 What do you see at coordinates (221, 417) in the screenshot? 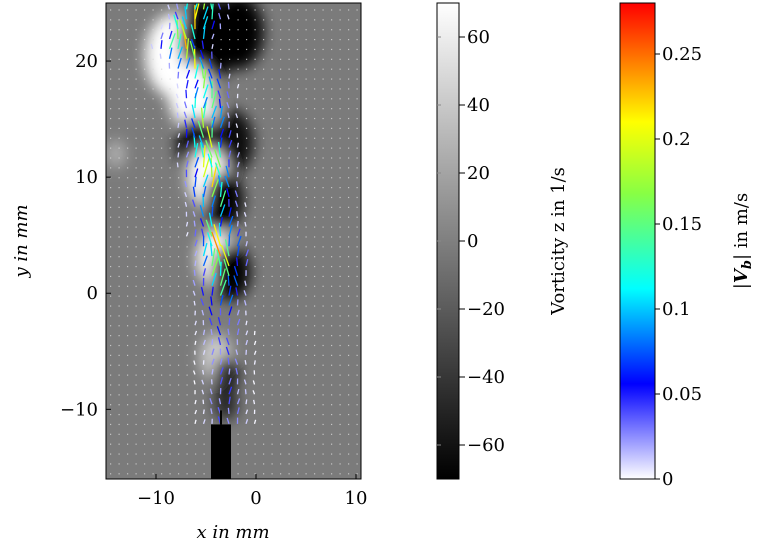
I see `nozzle-tip` at bounding box center [221, 417].